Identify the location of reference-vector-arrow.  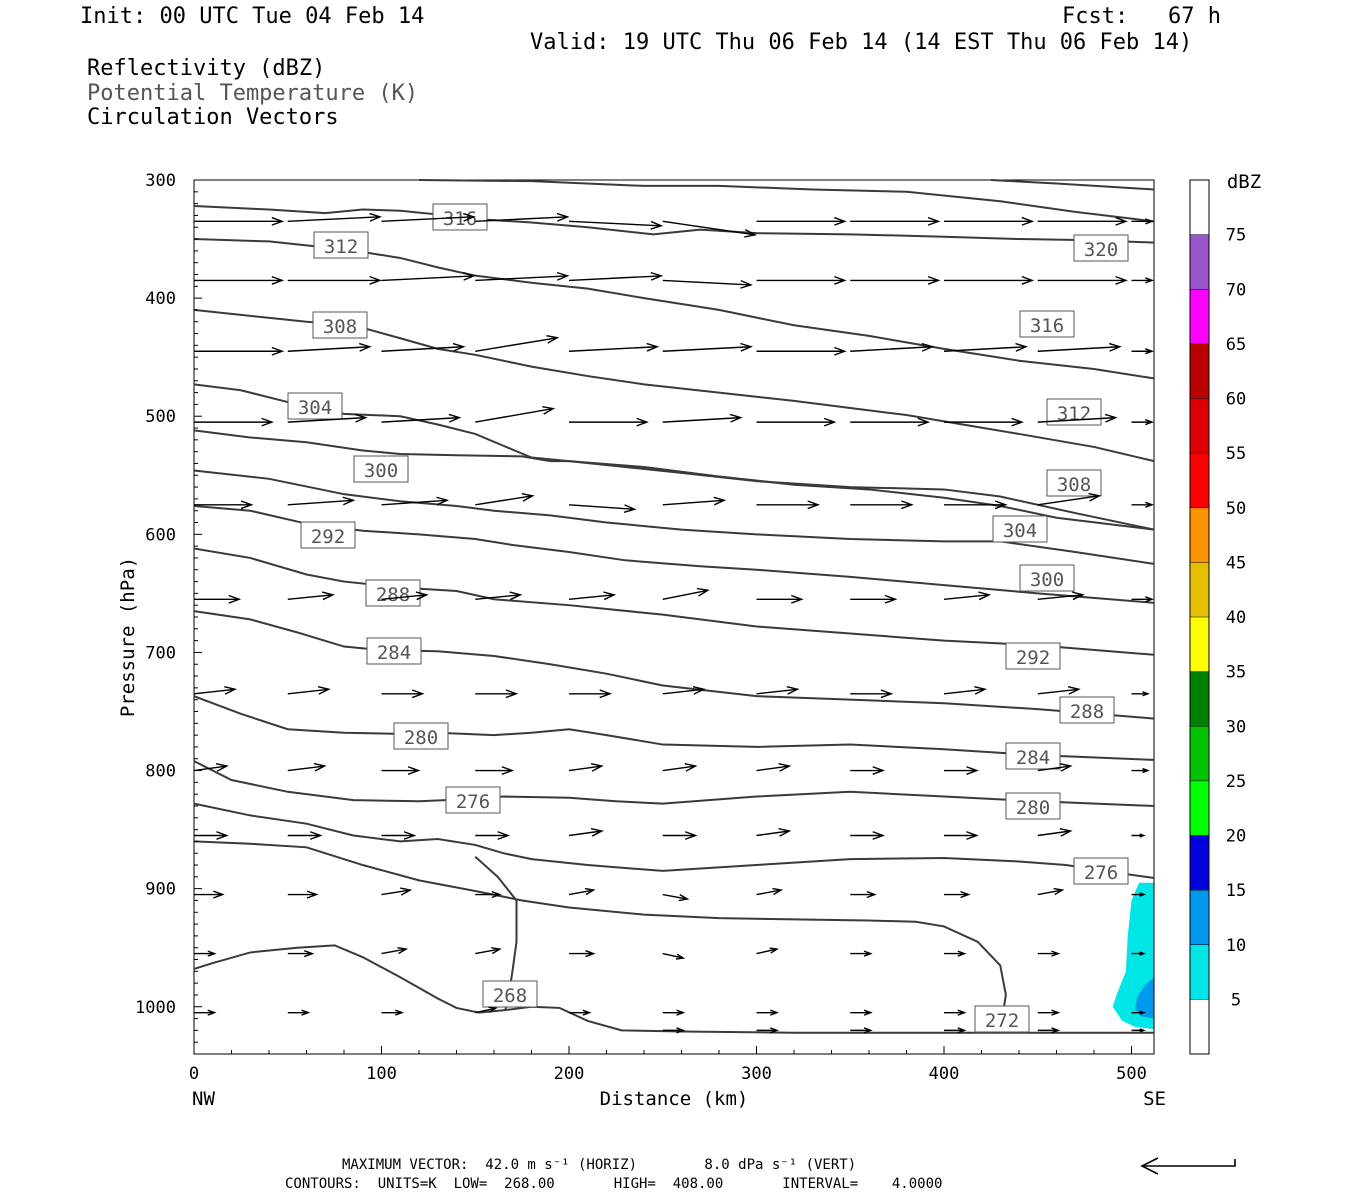
(1188, 1166).